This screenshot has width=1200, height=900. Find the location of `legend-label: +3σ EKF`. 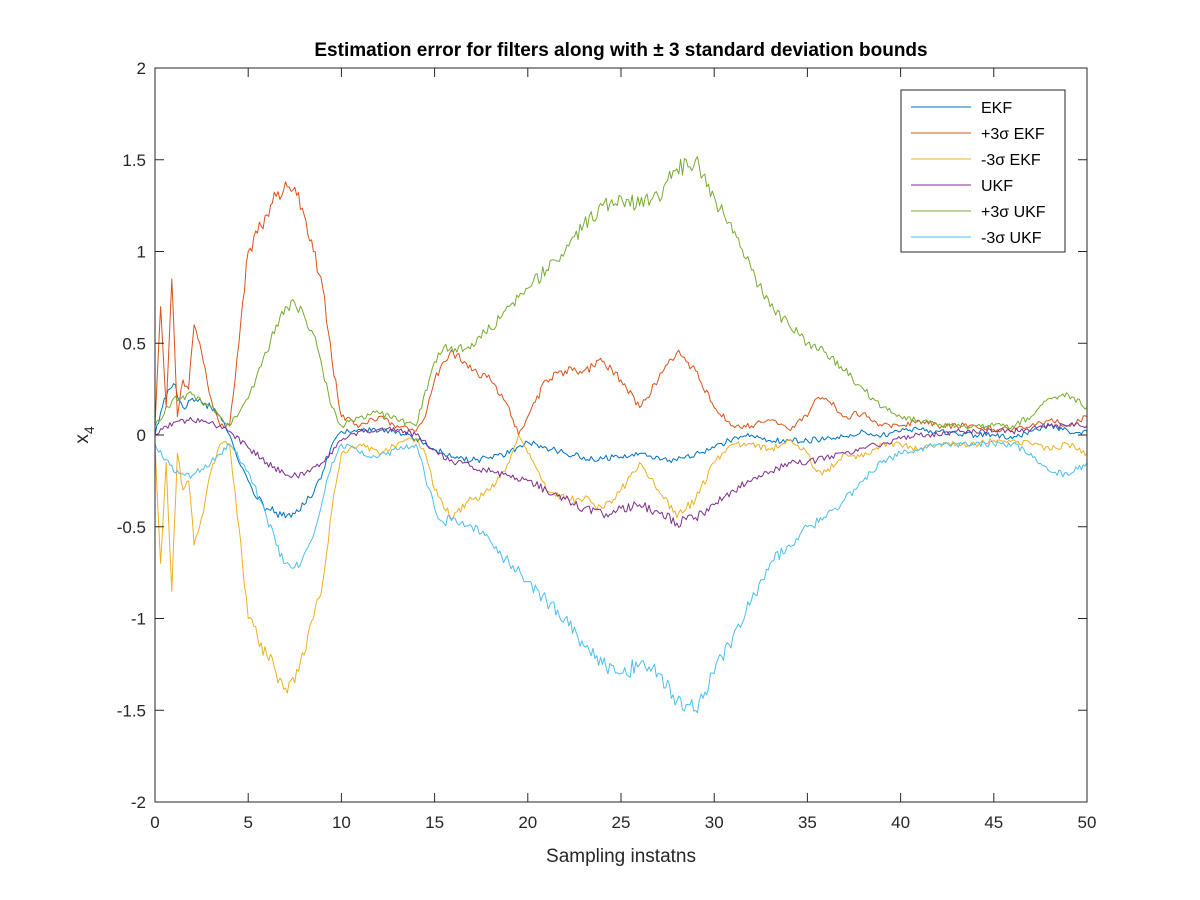

legend-label: +3σ EKF is located at coordinates (1013, 134).